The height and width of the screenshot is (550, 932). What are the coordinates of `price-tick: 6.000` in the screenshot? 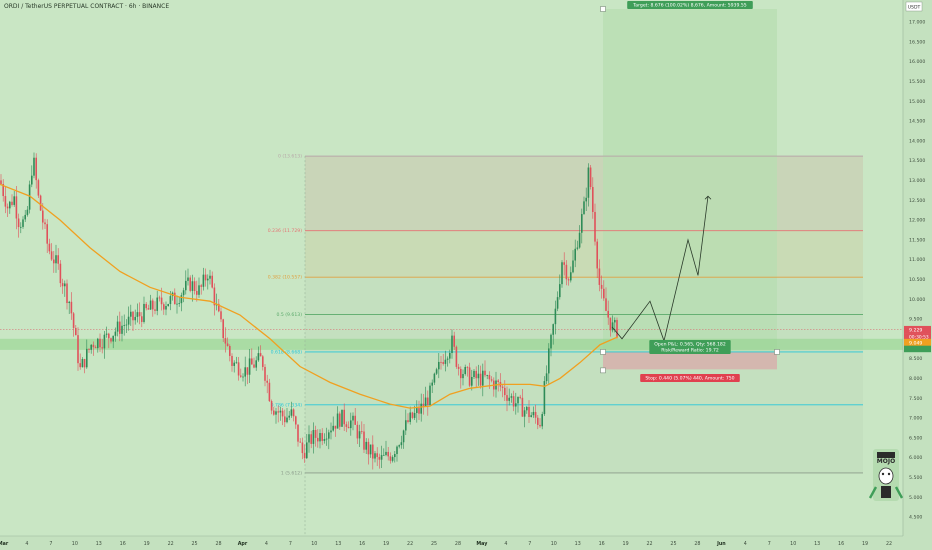 It's located at (915, 458).